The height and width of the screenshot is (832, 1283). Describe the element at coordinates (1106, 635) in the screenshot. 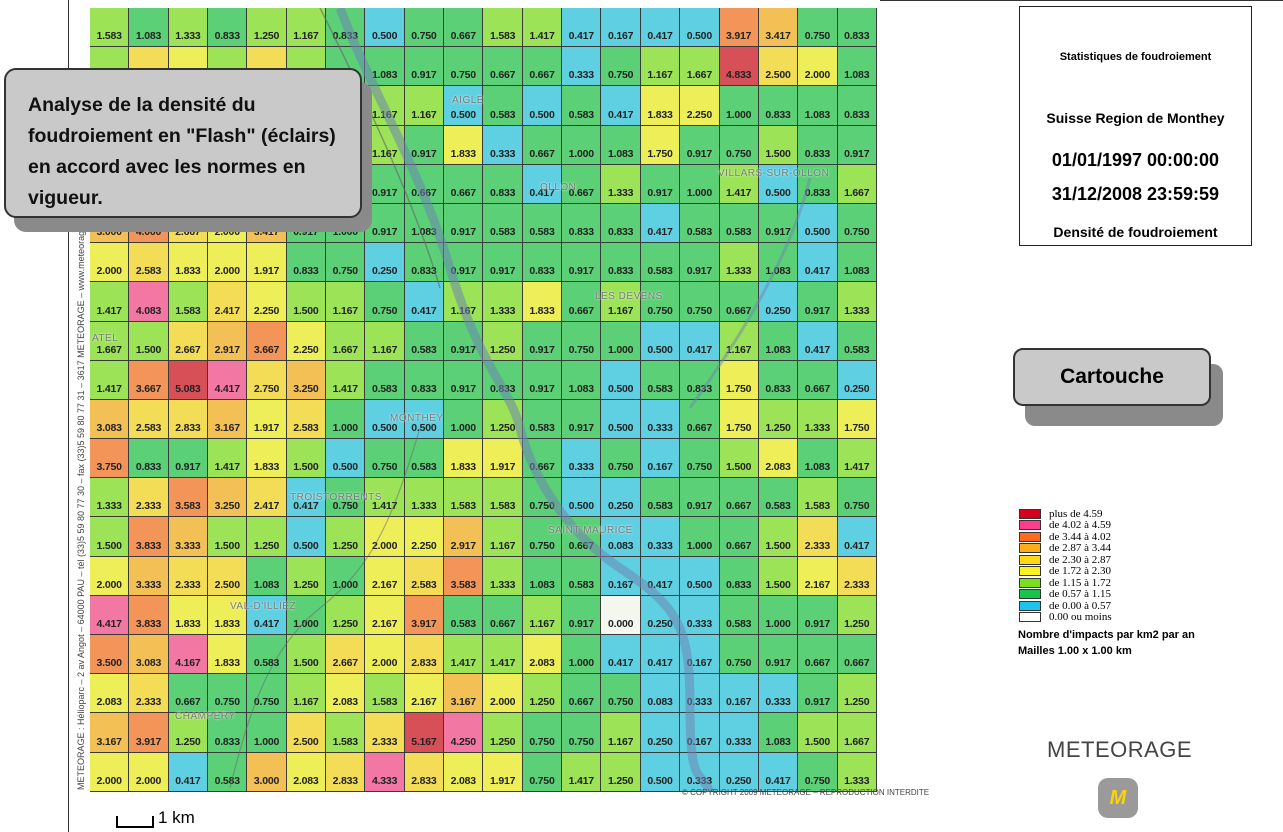

I see `legend-unit-note: Nombre d'impacts par km2 par an` at that location.